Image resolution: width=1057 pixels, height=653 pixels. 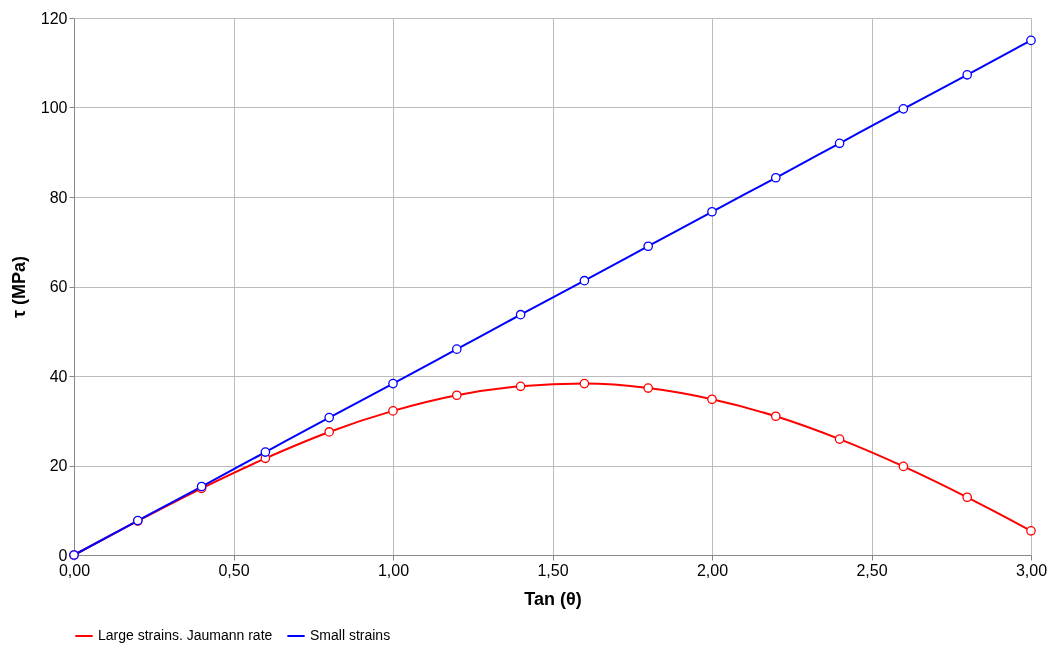 What do you see at coordinates (58, 376) in the screenshot?
I see `y-tick-label: 40` at bounding box center [58, 376].